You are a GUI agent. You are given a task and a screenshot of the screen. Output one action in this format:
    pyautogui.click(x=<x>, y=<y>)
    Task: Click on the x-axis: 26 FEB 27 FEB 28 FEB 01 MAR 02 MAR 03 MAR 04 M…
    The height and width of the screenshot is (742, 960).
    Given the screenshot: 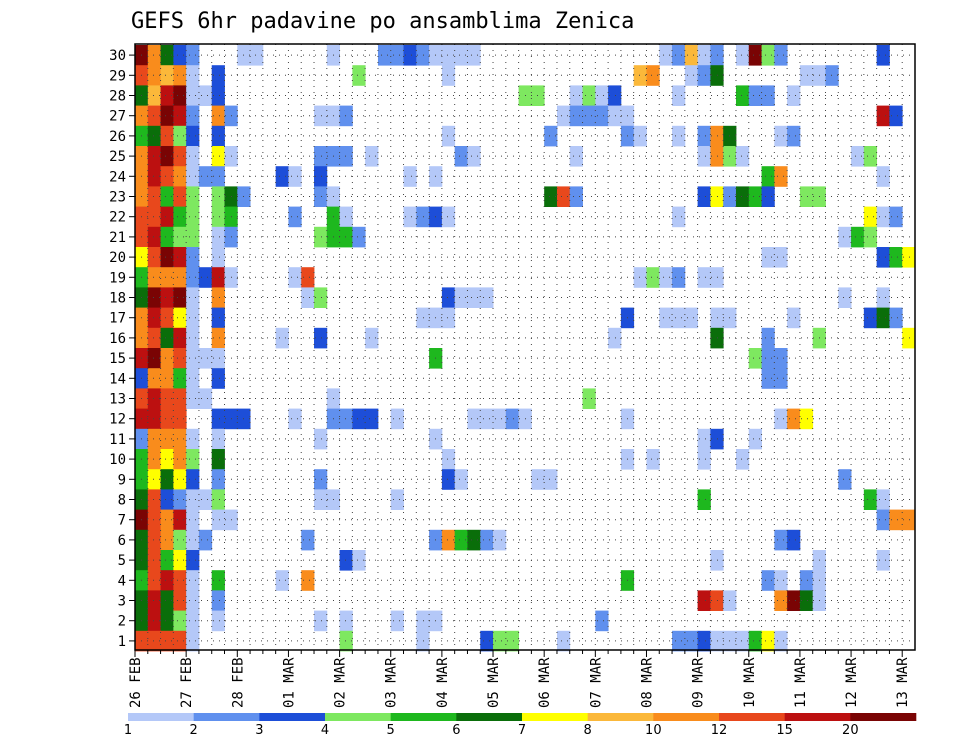 What is the action you would take?
    pyautogui.click(x=519, y=679)
    